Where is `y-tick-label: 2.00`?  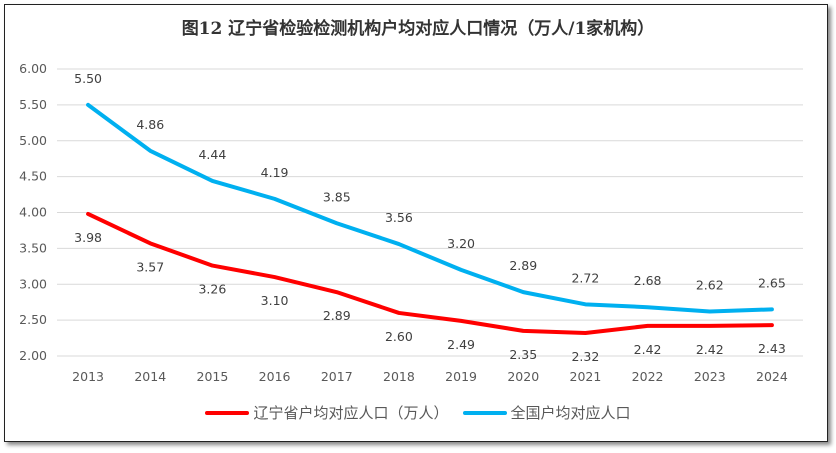
y-tick-label: 2.00 is located at coordinates (33, 355).